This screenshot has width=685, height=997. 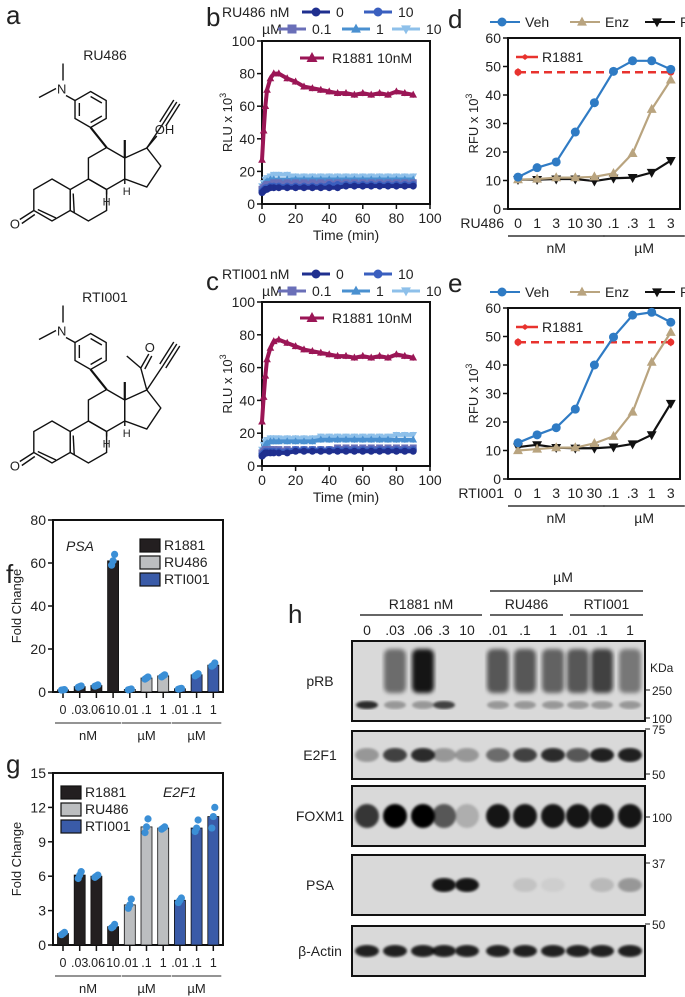 I want to click on blot-group-label: RU486, so click(x=527, y=604).